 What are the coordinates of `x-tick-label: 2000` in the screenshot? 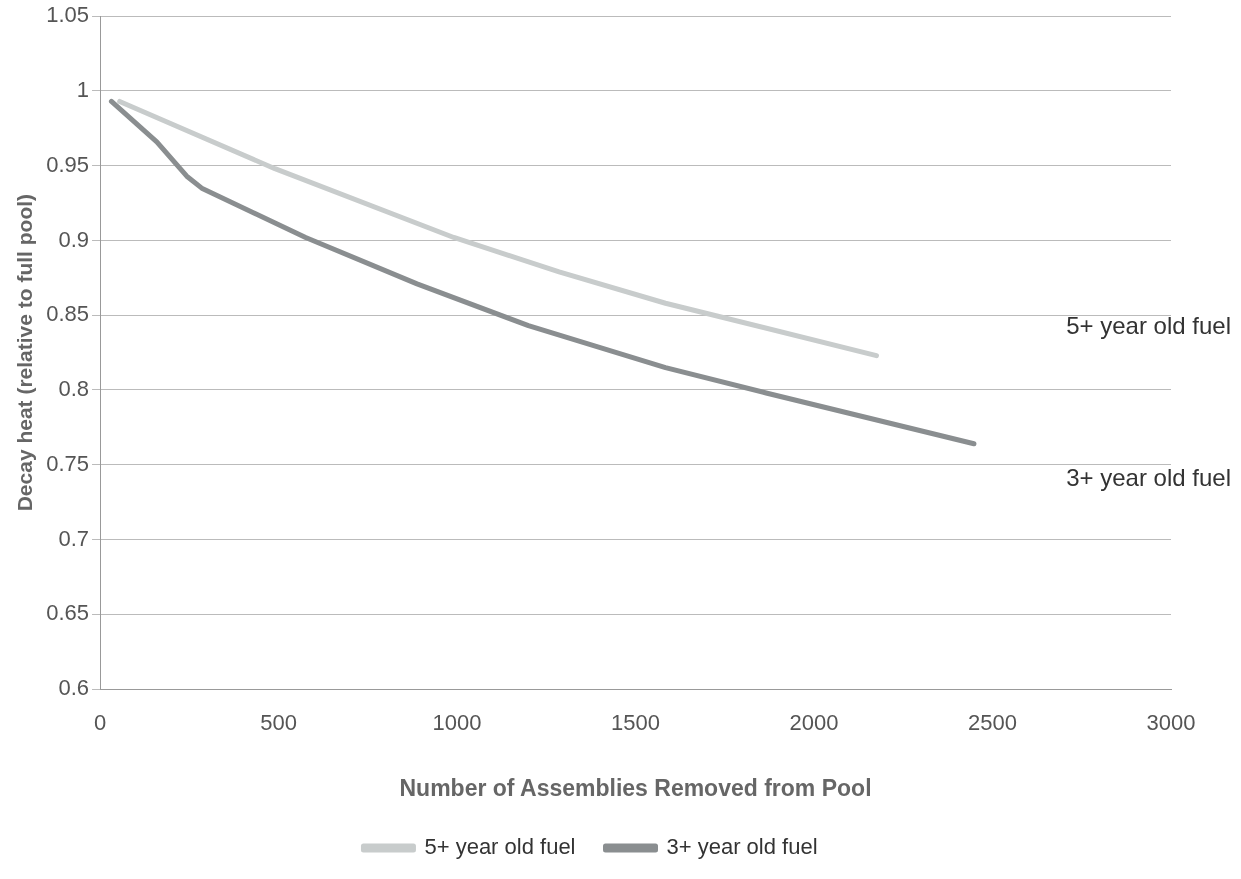 It's located at (814, 723).